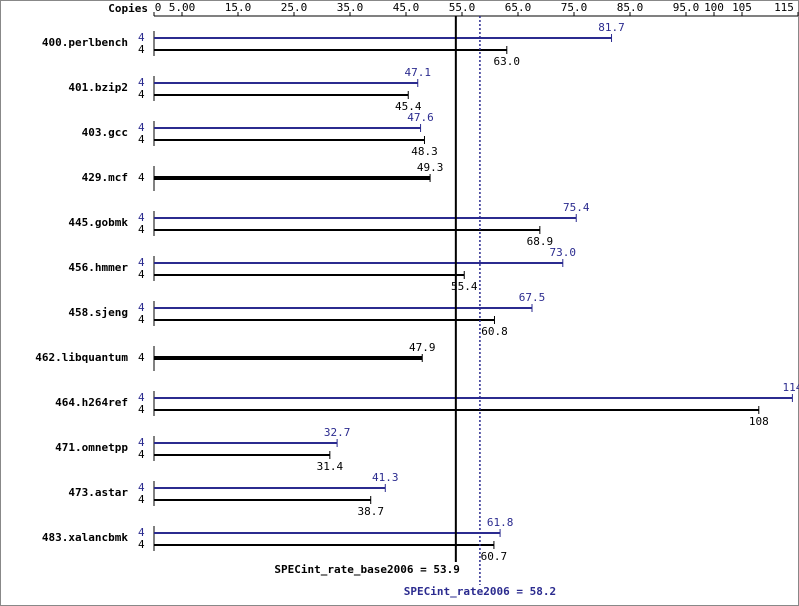 This screenshot has height=606, width=799. I want to click on value-label: 108, so click(759, 421).